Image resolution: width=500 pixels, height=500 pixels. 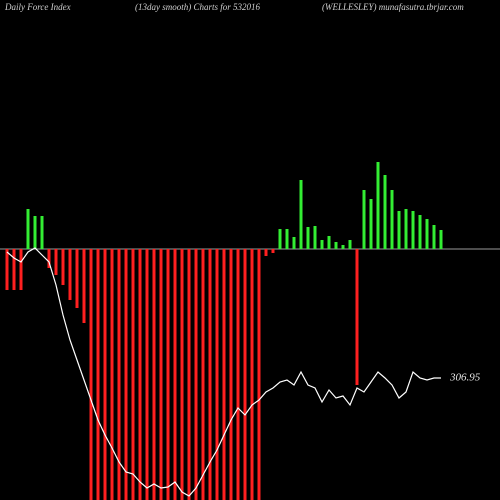 I want to click on chart-subtitle: (13day smooth) Charts for 532016, so click(x=198, y=7).